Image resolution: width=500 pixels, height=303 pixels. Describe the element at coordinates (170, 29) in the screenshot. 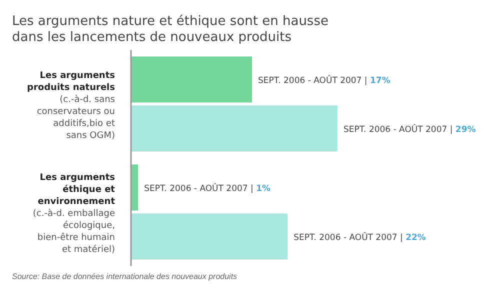

I see `chart-title: Les arguments nature et éthique sont en hausse dans les lancements de nouveaux produits` at that location.